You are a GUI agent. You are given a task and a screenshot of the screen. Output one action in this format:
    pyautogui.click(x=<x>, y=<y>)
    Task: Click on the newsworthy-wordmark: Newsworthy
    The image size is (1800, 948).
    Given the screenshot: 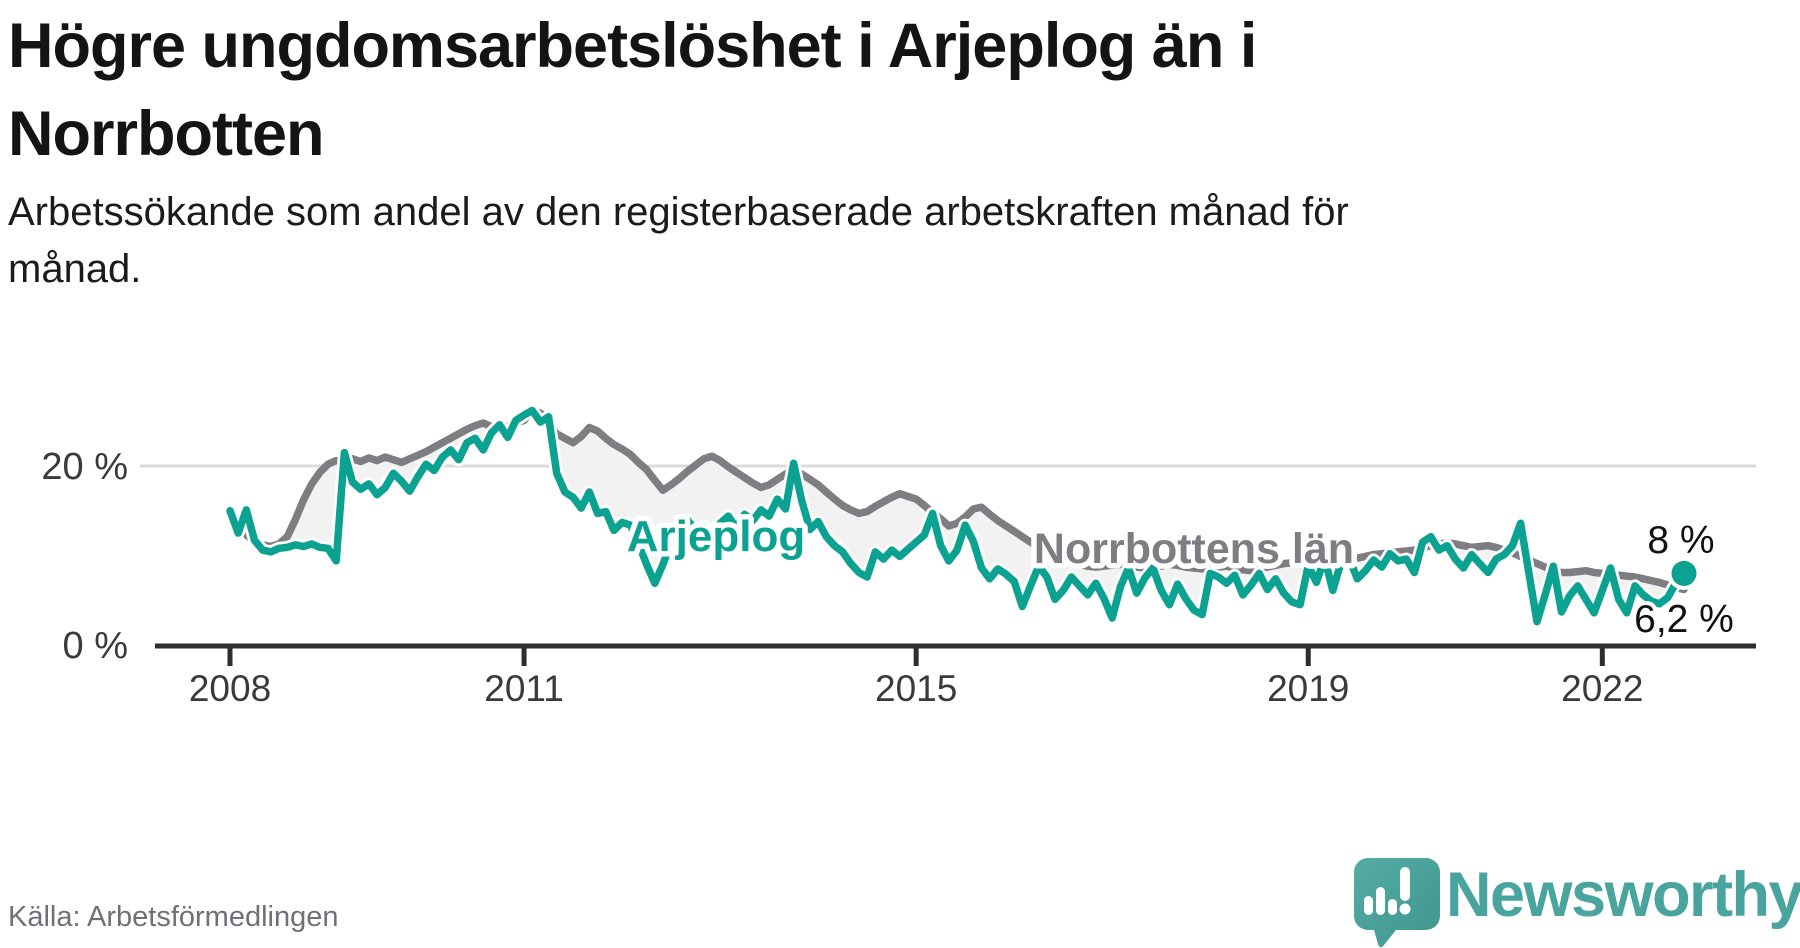 What is the action you would take?
    pyautogui.click(x=1623, y=895)
    